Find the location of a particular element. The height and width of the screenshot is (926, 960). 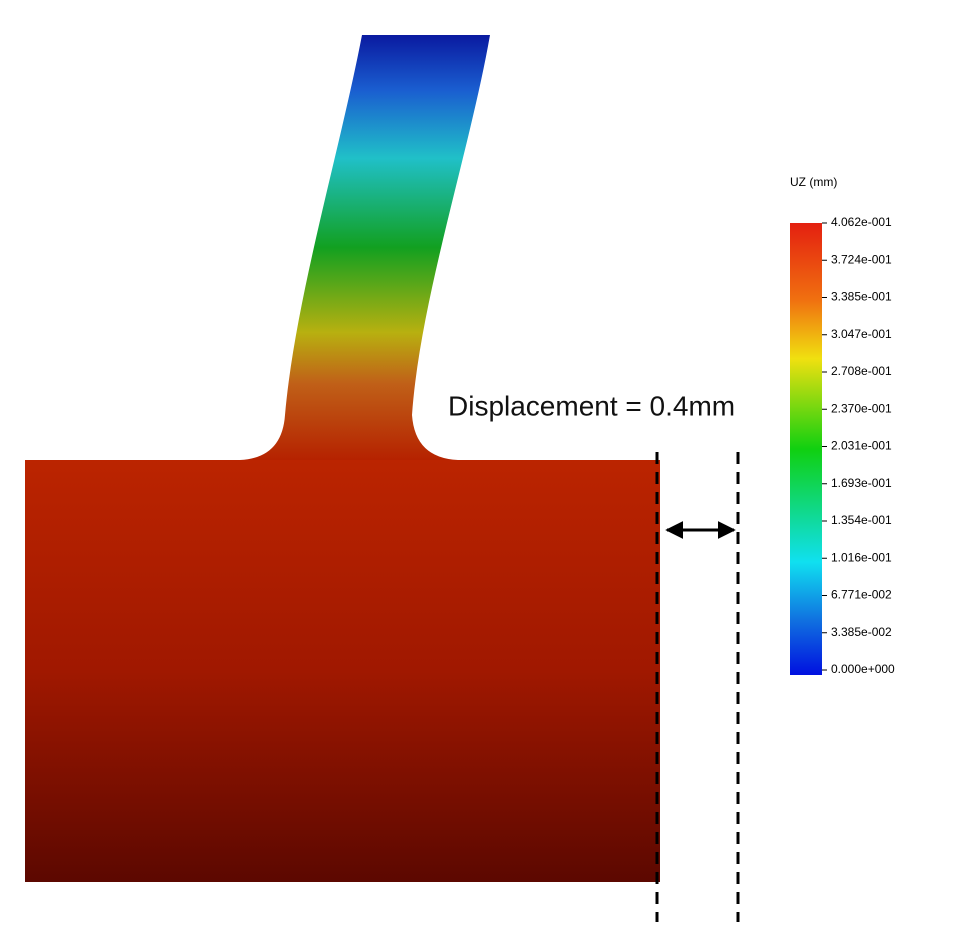

legend-label: 2.370e-001 is located at coordinates (861, 408).